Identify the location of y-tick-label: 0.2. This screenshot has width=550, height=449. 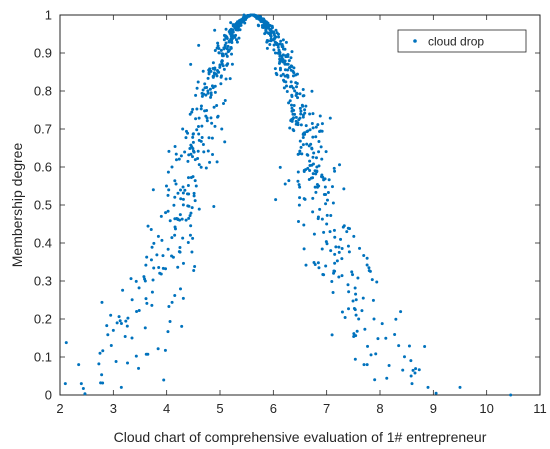
(43, 319).